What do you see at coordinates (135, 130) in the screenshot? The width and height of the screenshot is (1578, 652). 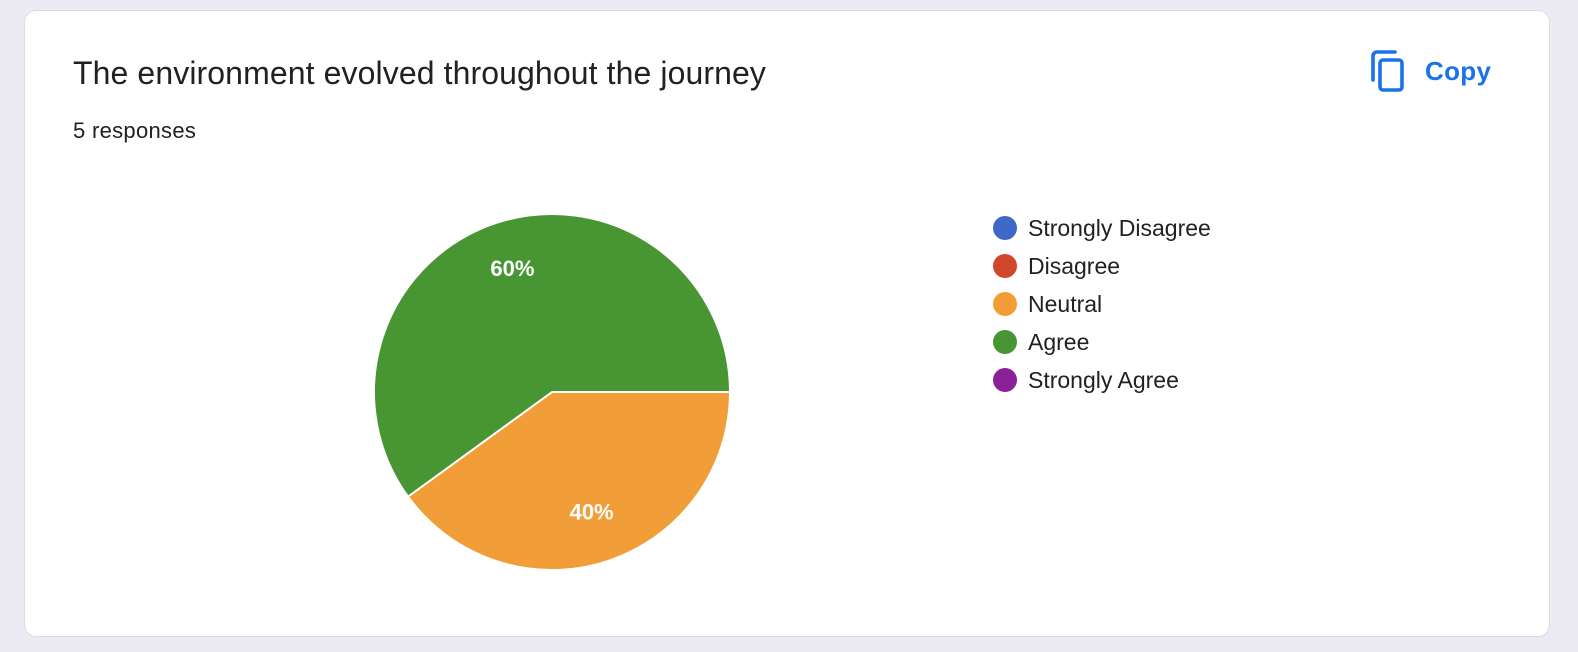 I see `response-count: 5 responses` at bounding box center [135, 130].